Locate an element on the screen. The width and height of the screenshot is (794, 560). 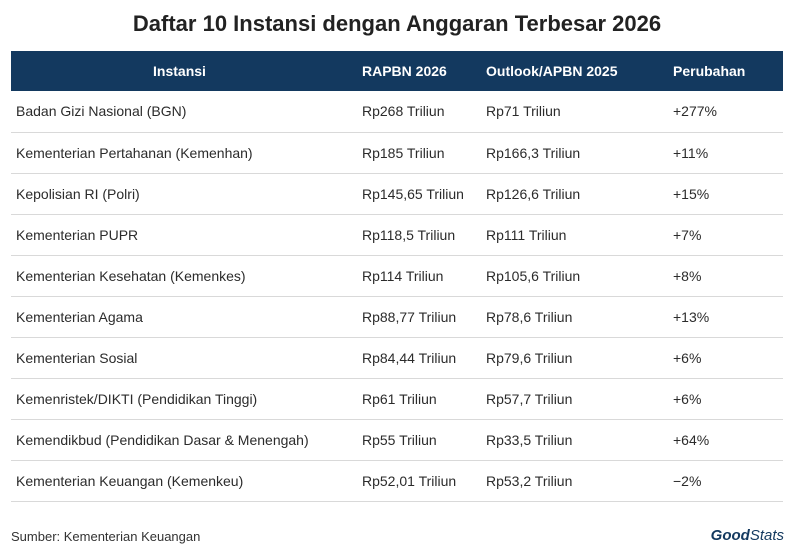
cell-perubahan: +11% is located at coordinates (691, 152).